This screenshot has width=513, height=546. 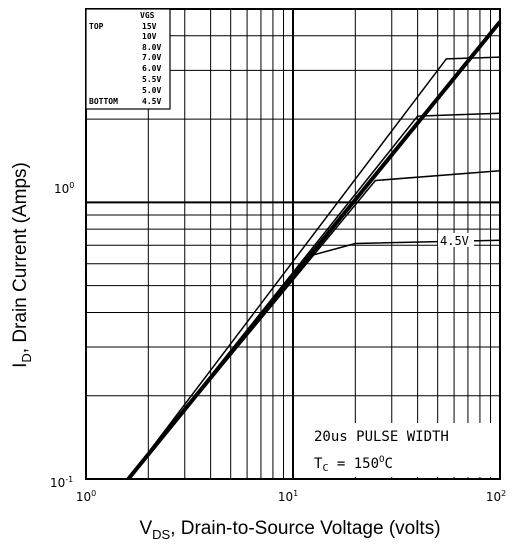 What do you see at coordinates (149, 36) in the screenshot?
I see `legend-value: 10V` at bounding box center [149, 36].